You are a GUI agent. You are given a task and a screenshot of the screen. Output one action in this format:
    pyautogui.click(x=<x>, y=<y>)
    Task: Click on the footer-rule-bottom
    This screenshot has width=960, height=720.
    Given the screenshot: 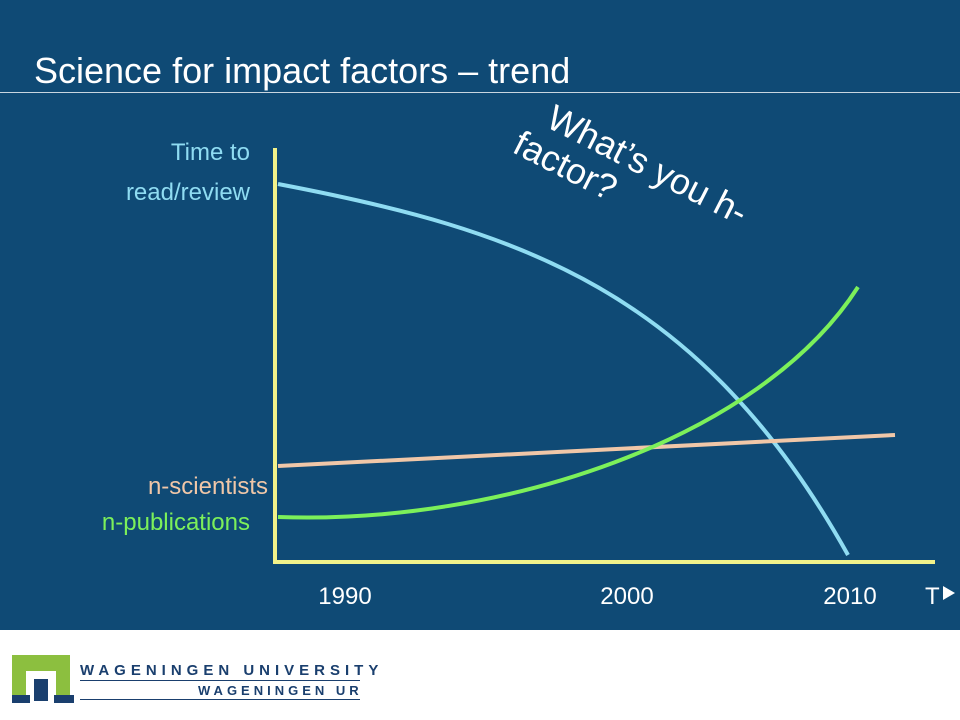 What is the action you would take?
    pyautogui.click(x=220, y=699)
    